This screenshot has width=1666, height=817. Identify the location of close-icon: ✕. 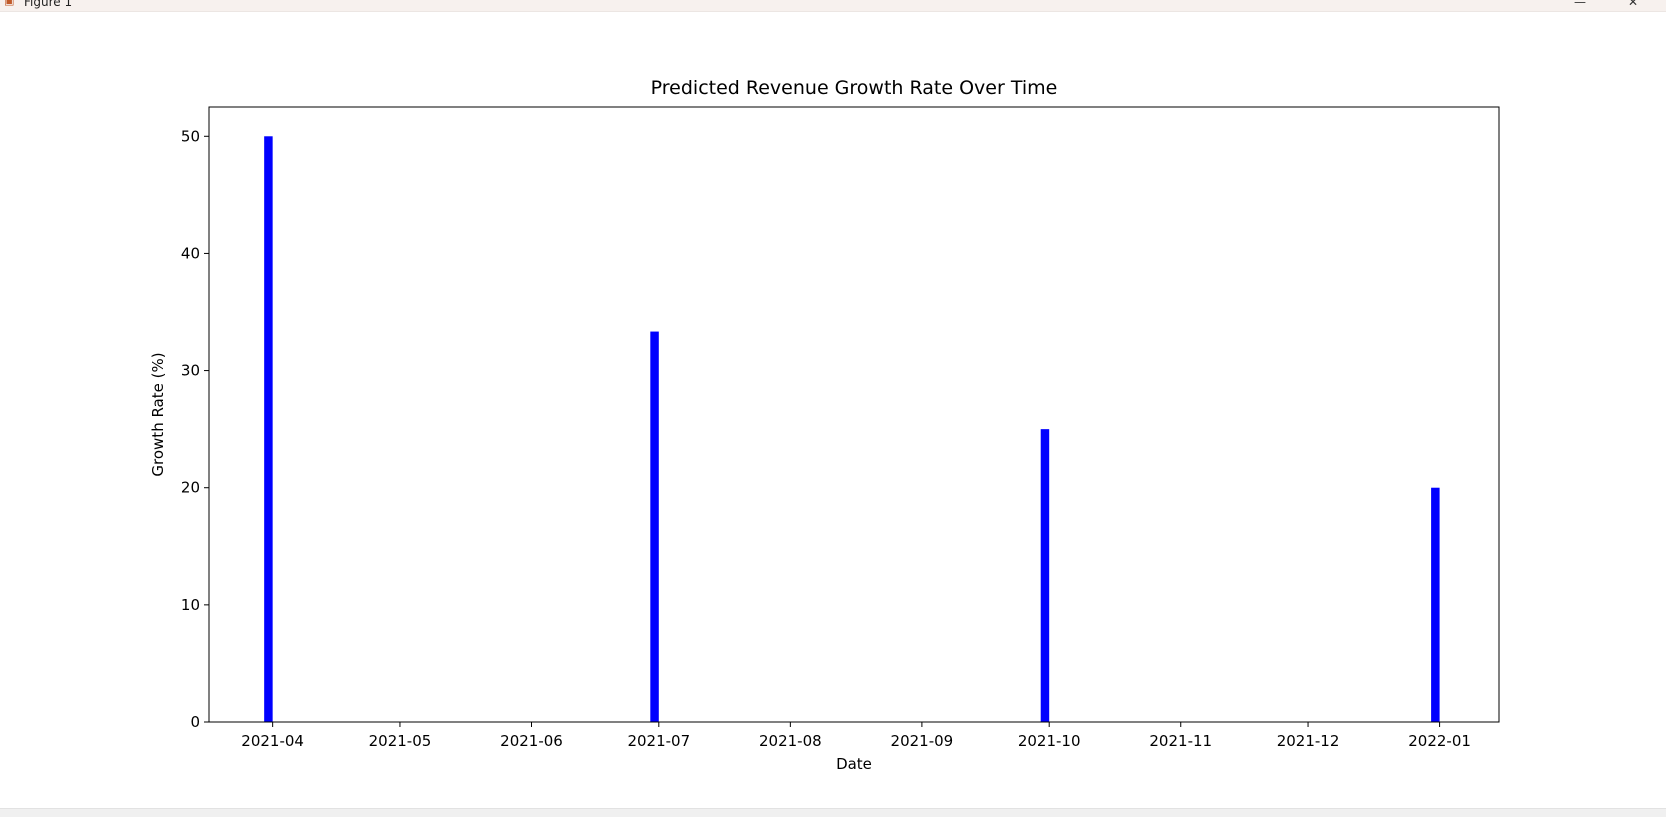
(1633, 4).